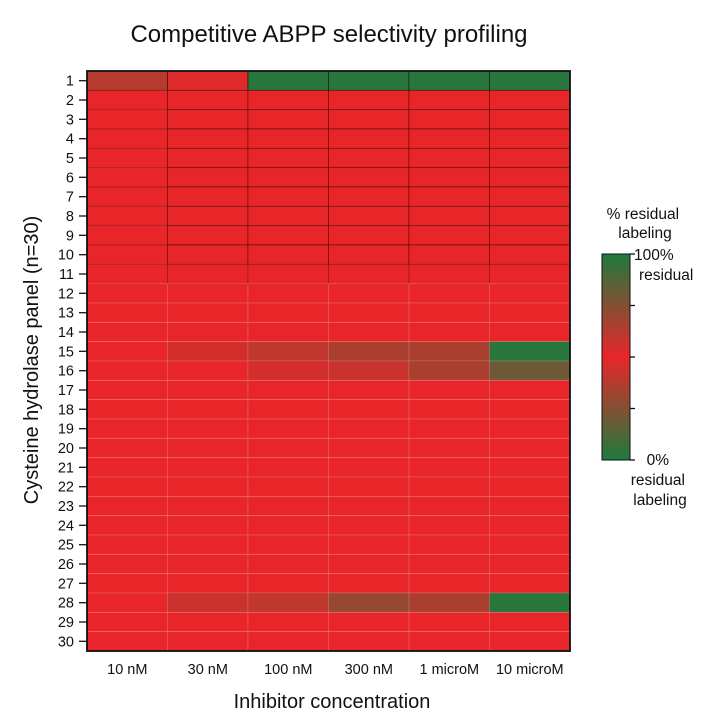 The image size is (717, 717). I want to click on colorbar-bottom-label-line-3: labeling, so click(659, 500).